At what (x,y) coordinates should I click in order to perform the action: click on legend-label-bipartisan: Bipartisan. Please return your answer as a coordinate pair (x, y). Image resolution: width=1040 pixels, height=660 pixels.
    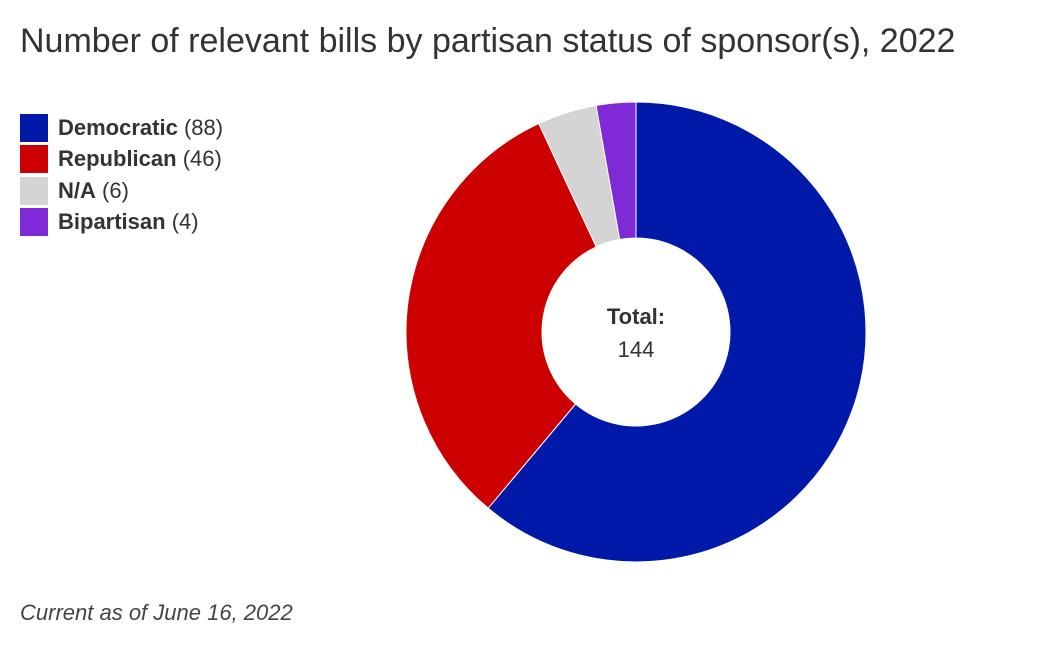
    Looking at the image, I should click on (112, 222).